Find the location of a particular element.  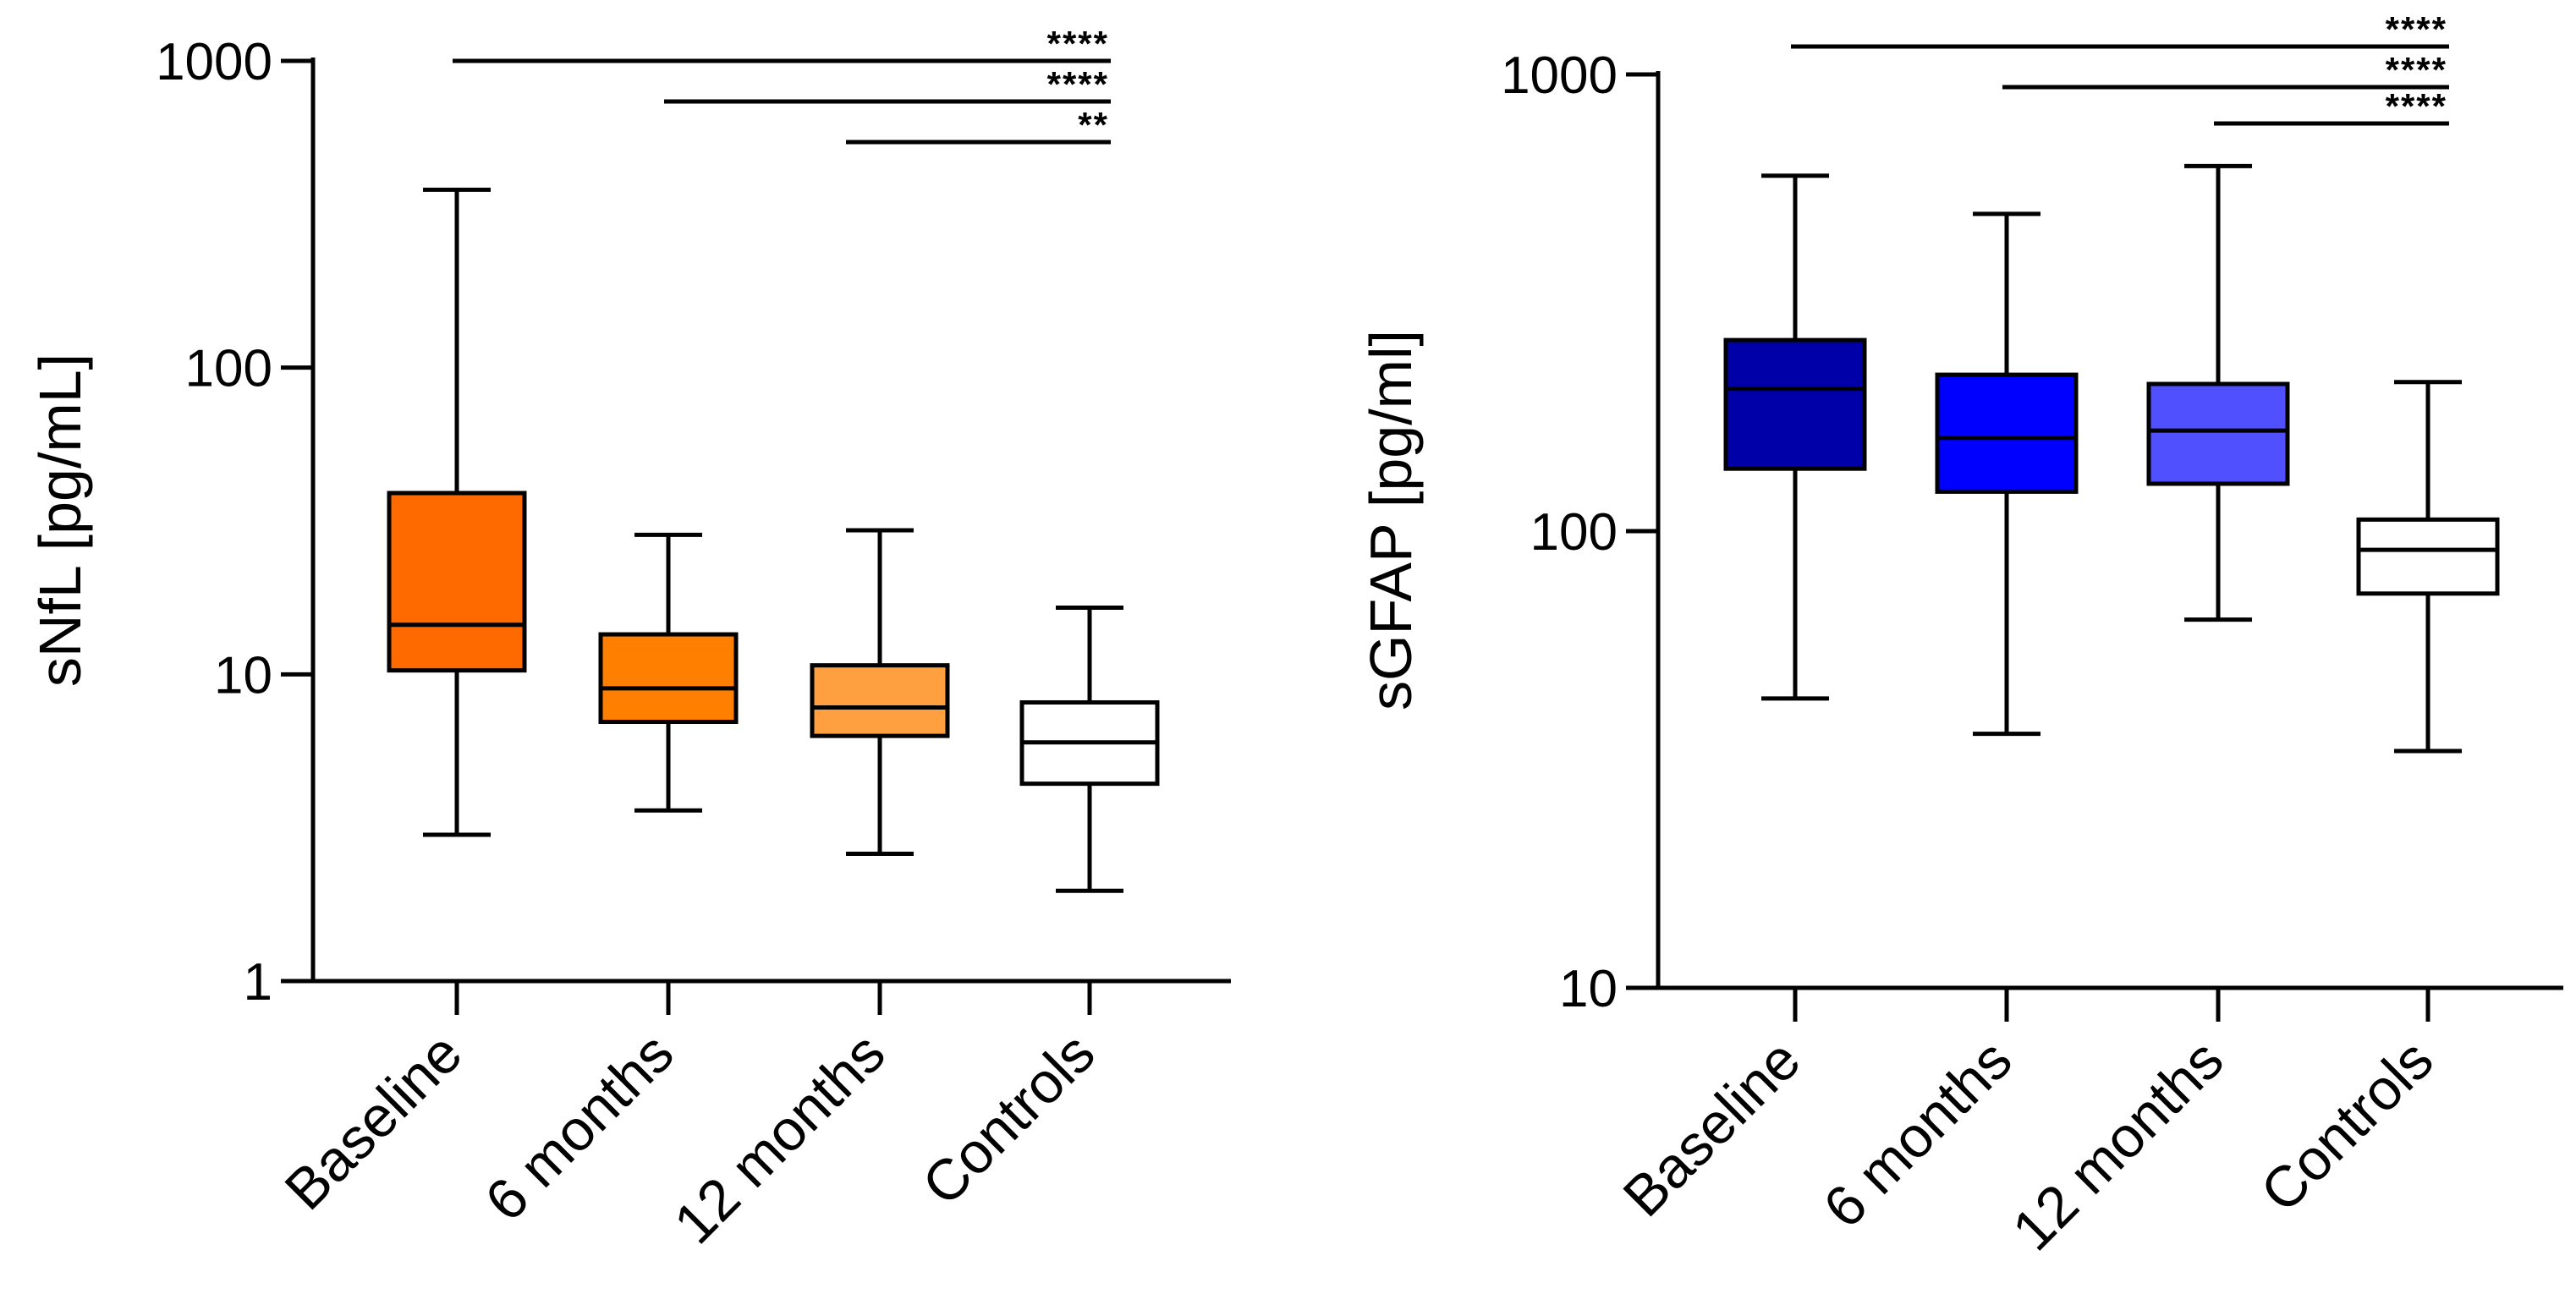

y-axis-label: sGFAP [pg/ml] is located at coordinates (1391, 520).